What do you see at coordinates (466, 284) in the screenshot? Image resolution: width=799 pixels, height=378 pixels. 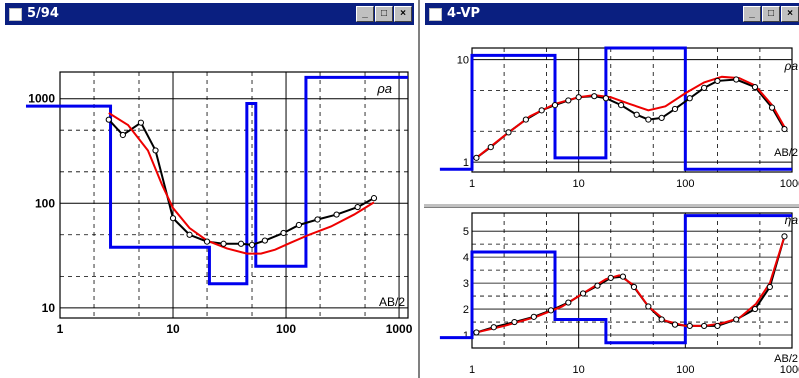 I see `y-tick-label: 3` at bounding box center [466, 284].